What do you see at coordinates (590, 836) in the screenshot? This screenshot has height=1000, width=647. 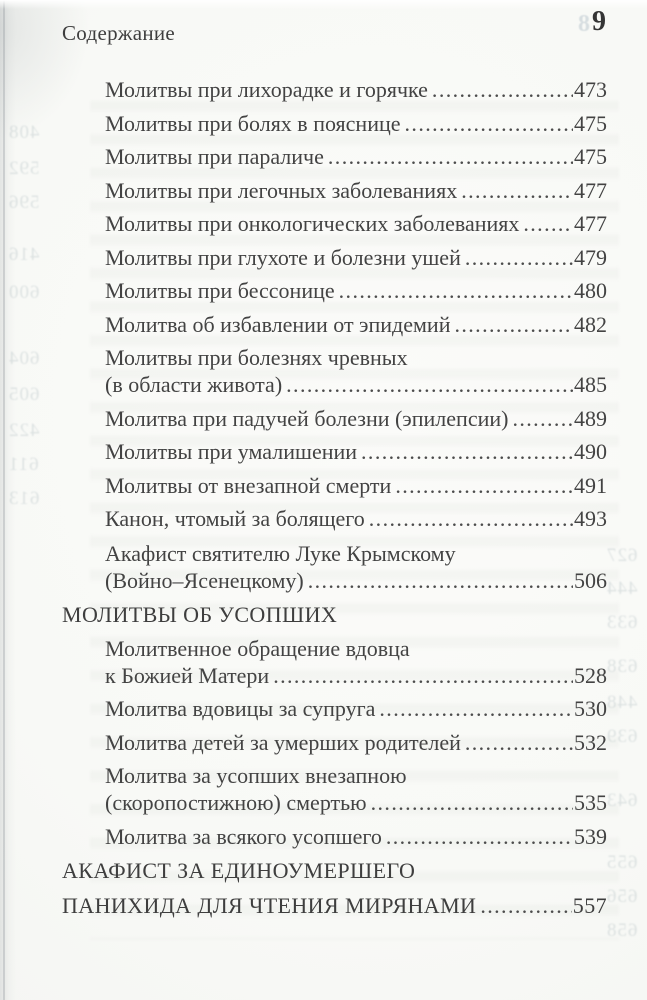 I see `toc-page-number: 539` at bounding box center [590, 836].